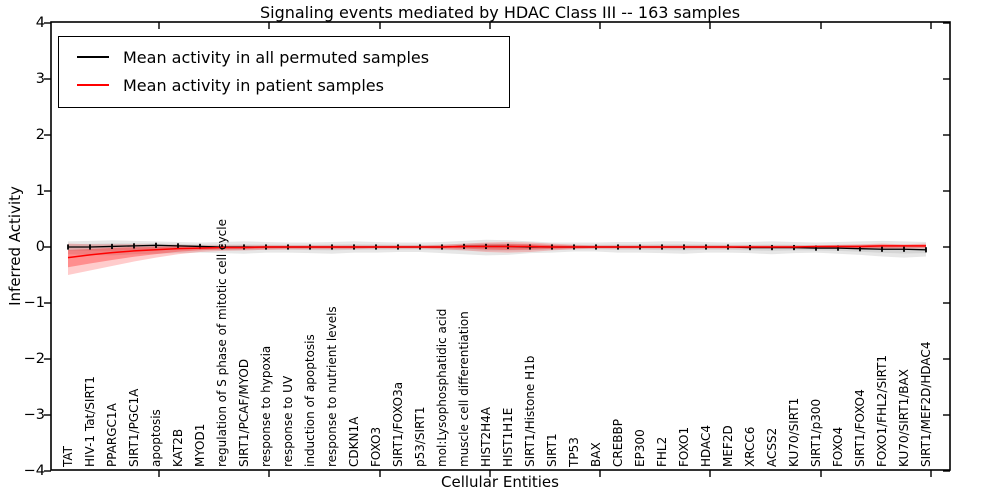  What do you see at coordinates (794, 432) in the screenshot?
I see `x-tick-label: KU70/SIRT1` at bounding box center [794, 432].